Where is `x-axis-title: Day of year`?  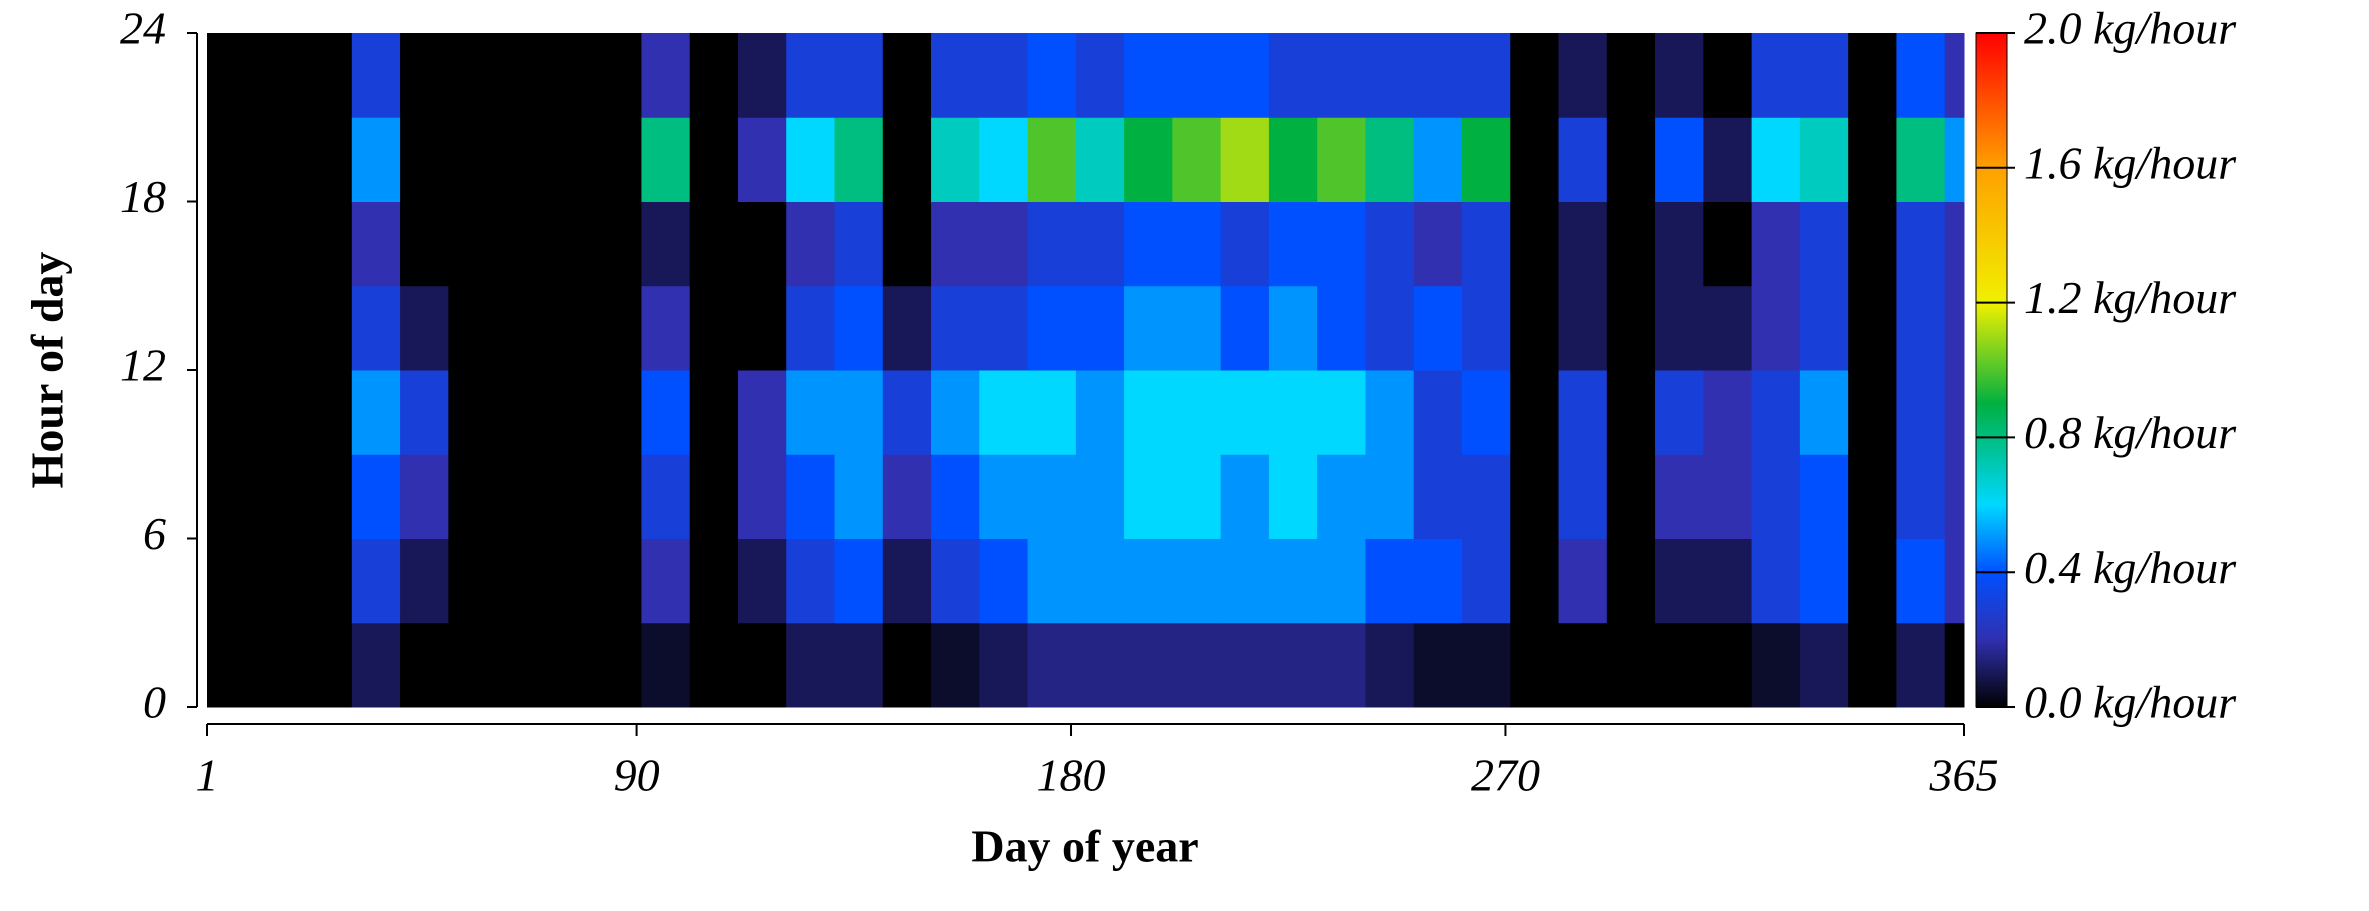
x-axis-title: Day of year is located at coordinates (1084, 846).